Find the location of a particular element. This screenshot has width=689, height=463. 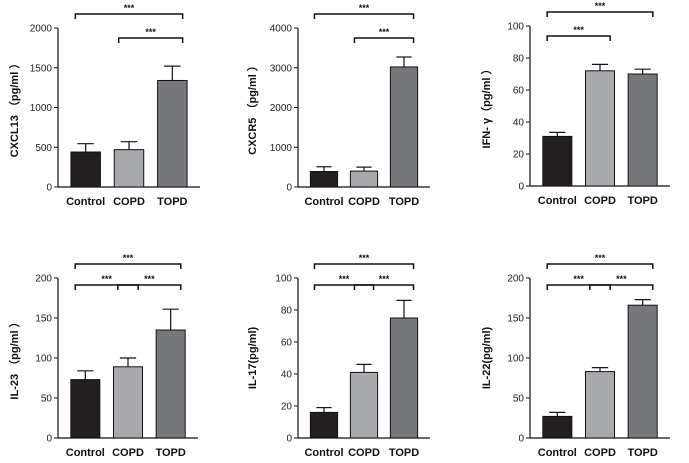

y-axis-label: IL-17(pg/ml) is located at coordinates (253, 358).